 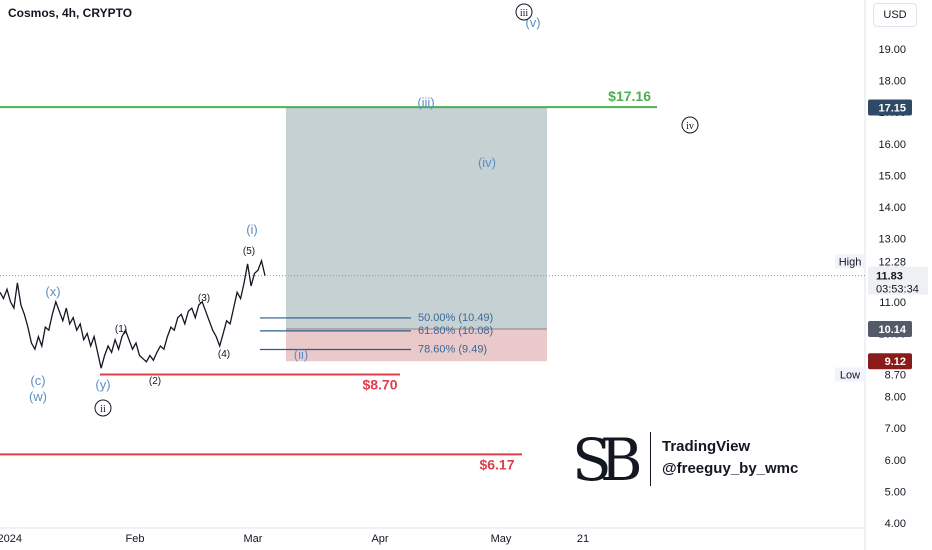 What do you see at coordinates (37, 380) in the screenshot?
I see `wave-label: (c)` at bounding box center [37, 380].